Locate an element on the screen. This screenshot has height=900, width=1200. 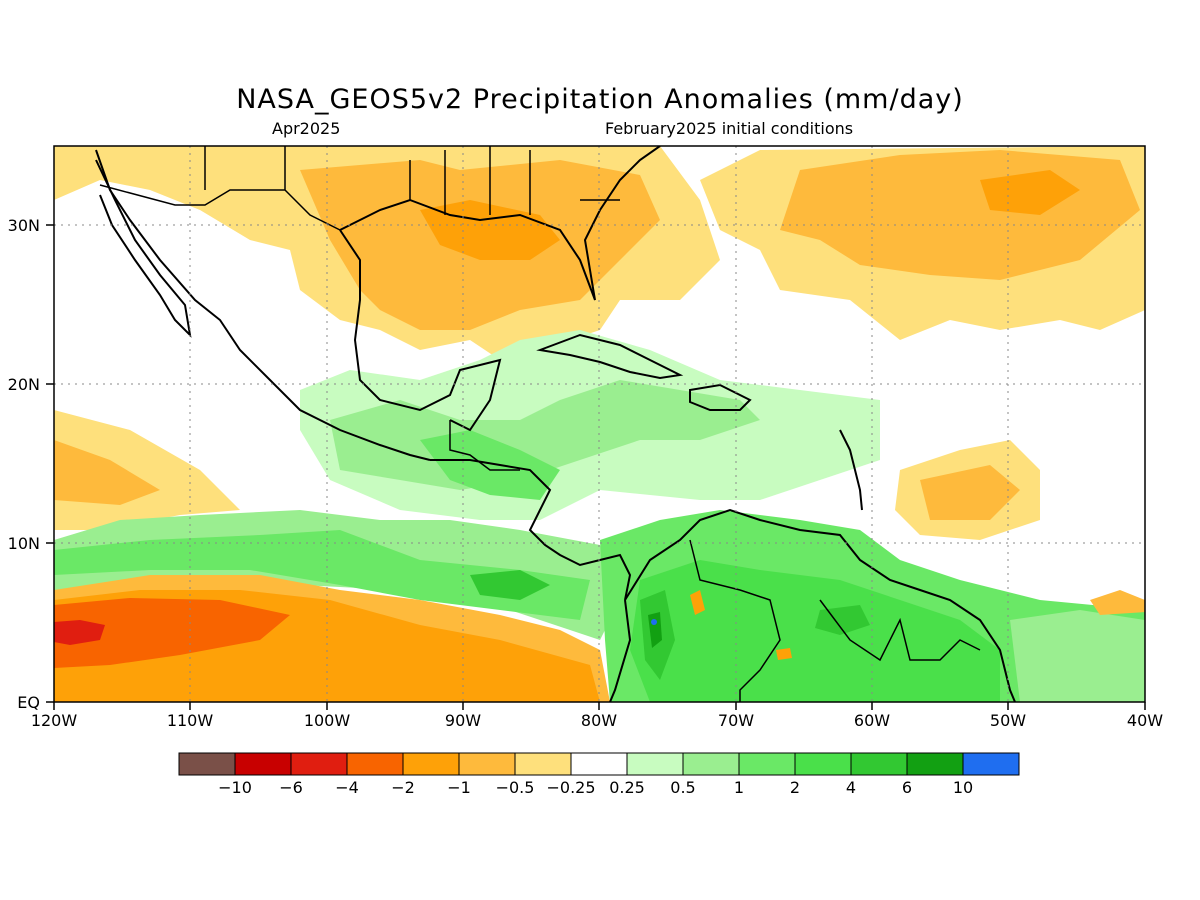
us-state-lines is located at coordinates (412, 180).